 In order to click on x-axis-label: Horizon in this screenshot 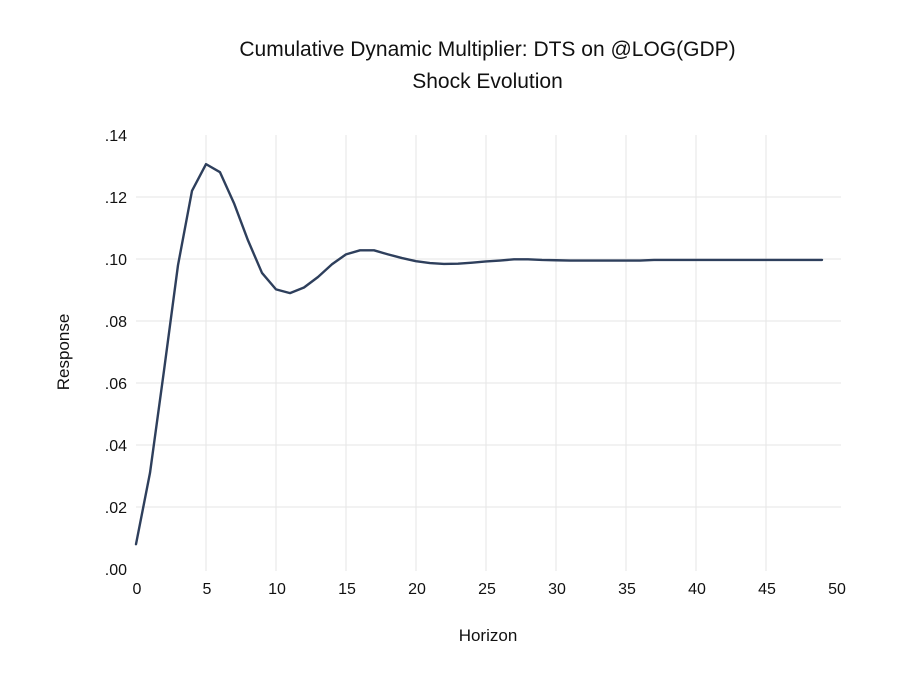, I will do `click(488, 635)`.